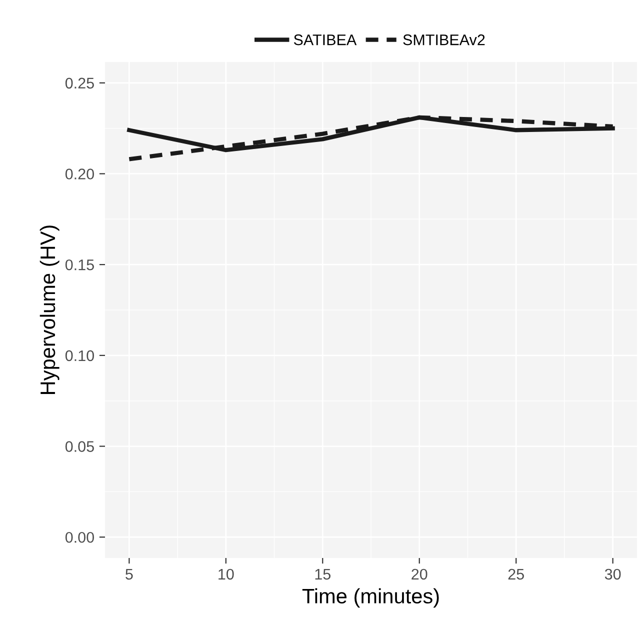 Image resolution: width=641 pixels, height=620 pixels. Describe the element at coordinates (322, 574) in the screenshot. I see `x-tick-label: 15` at that location.